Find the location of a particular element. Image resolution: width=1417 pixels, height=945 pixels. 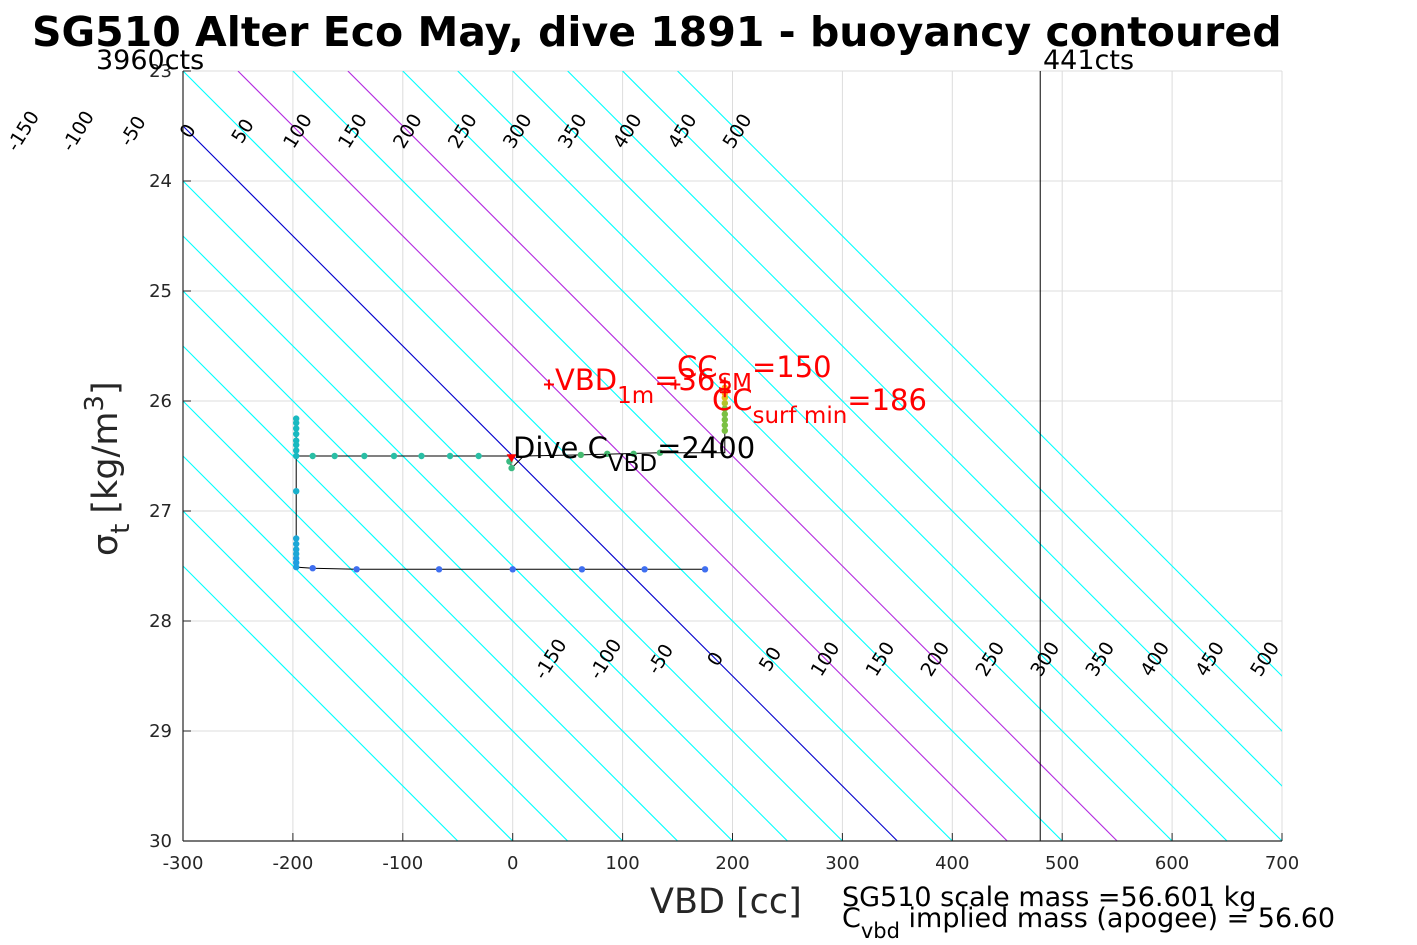

footer-implied-sub: vbd is located at coordinates (880, 931).